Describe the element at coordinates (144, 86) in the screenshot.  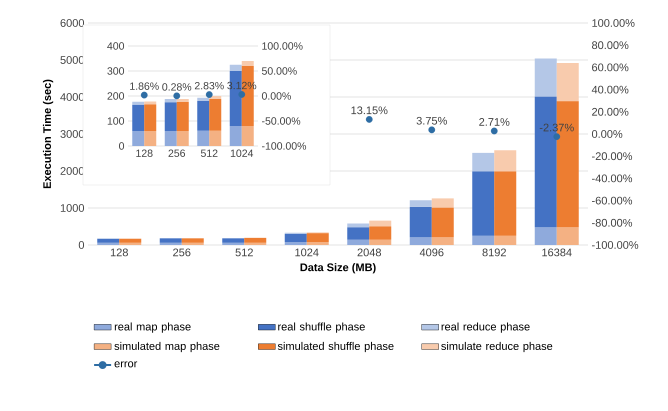
I see `data-label: 1.86%` at that location.